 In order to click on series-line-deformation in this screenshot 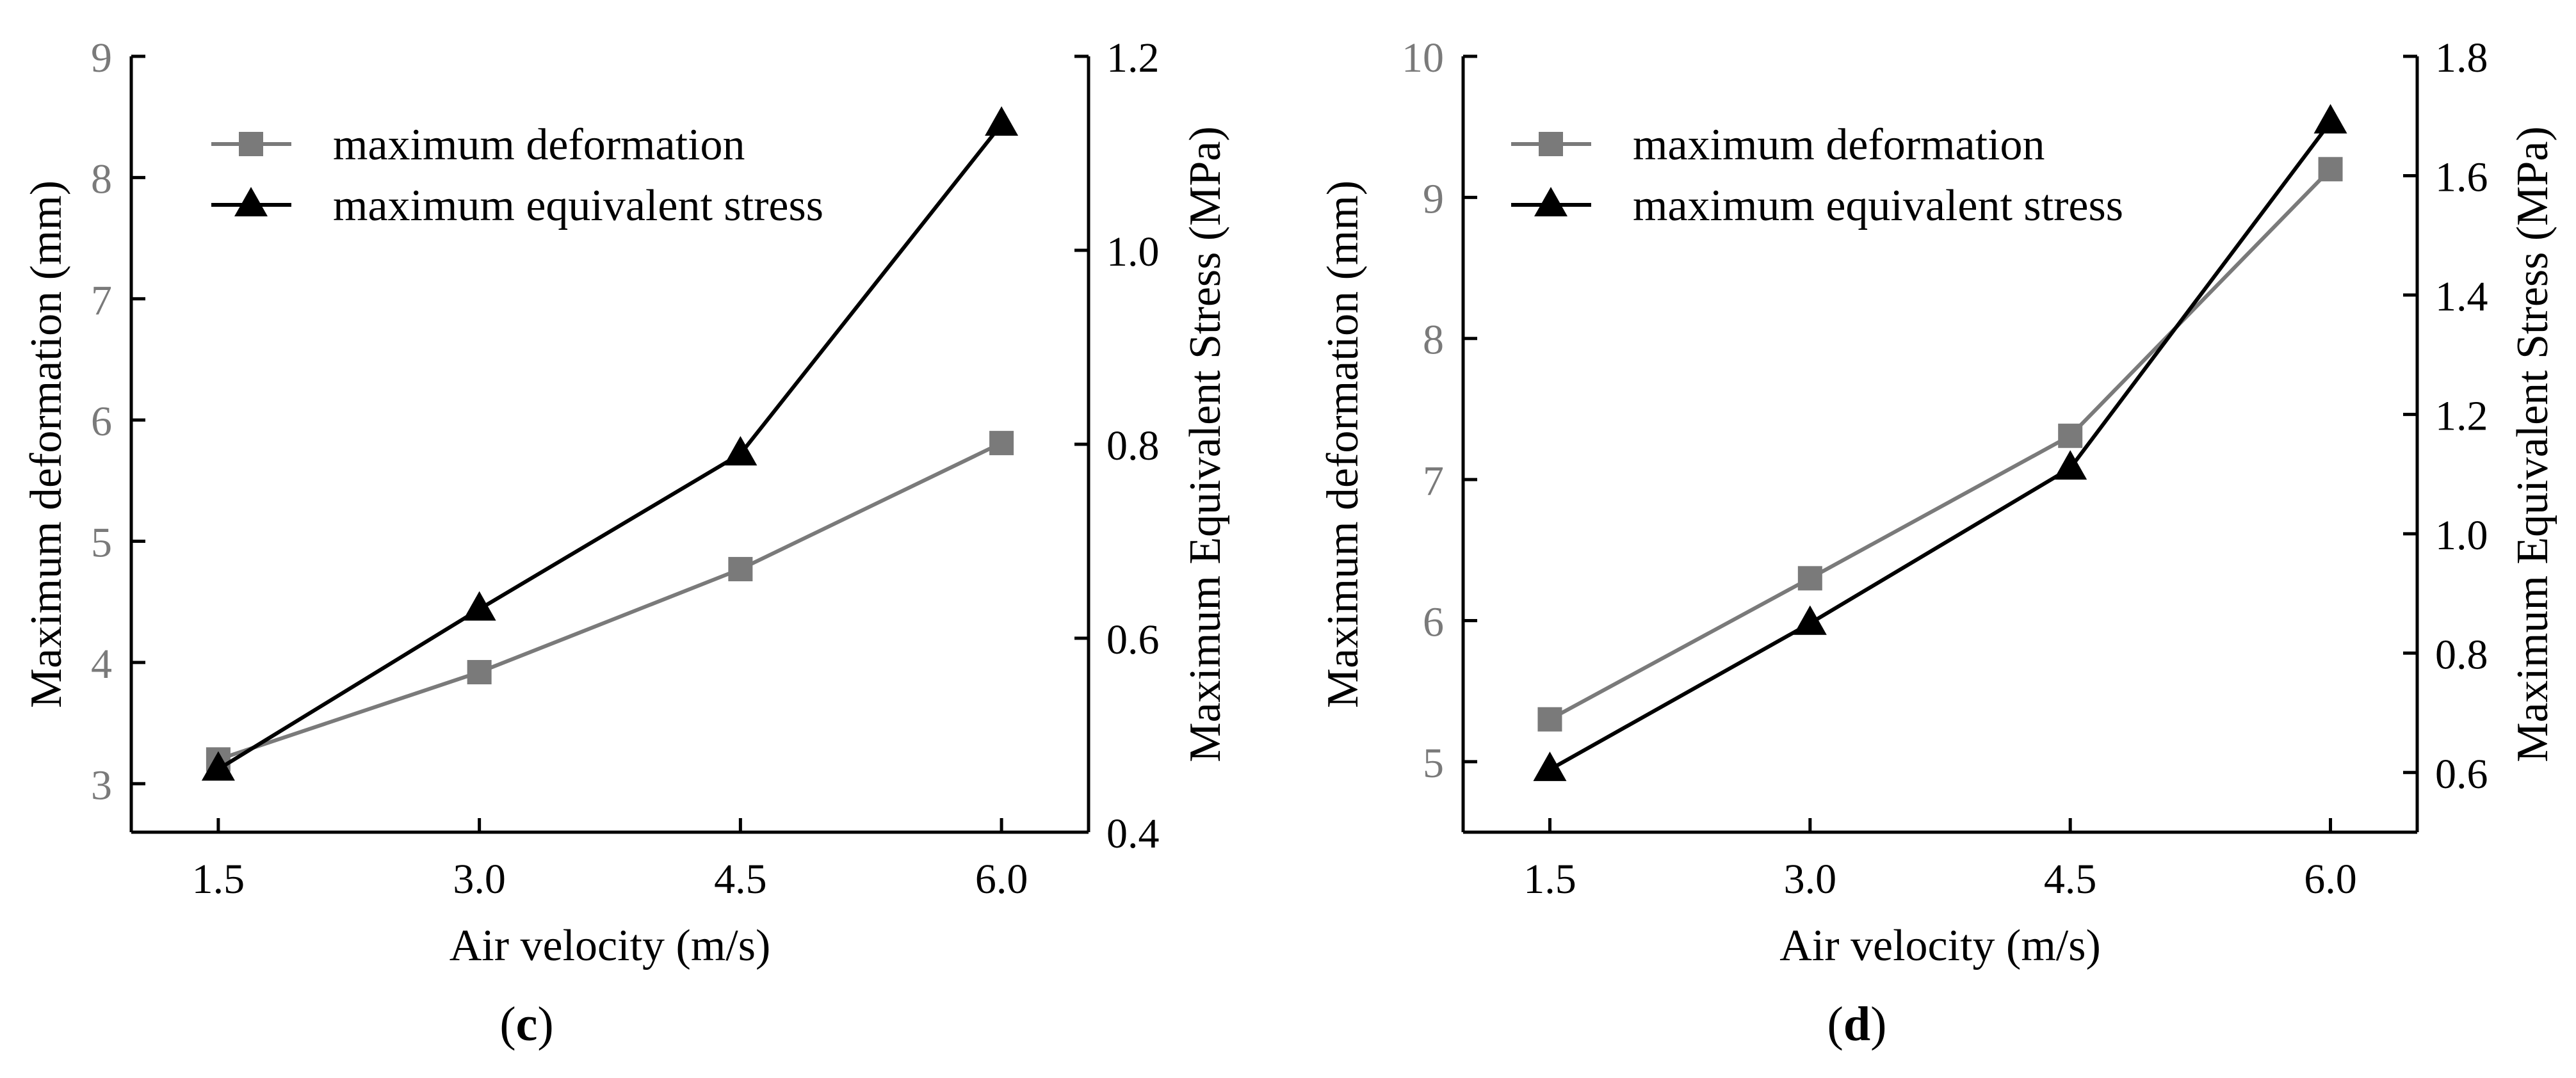, I will do `click(610, 601)`.